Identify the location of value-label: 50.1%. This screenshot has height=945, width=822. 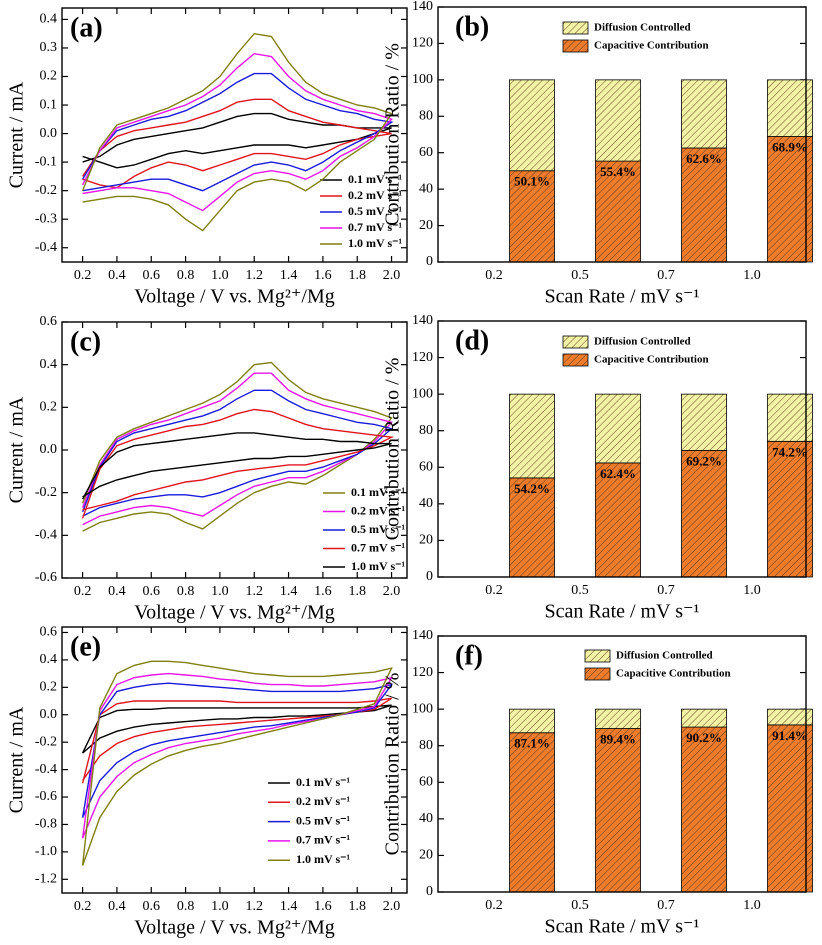
(532, 181).